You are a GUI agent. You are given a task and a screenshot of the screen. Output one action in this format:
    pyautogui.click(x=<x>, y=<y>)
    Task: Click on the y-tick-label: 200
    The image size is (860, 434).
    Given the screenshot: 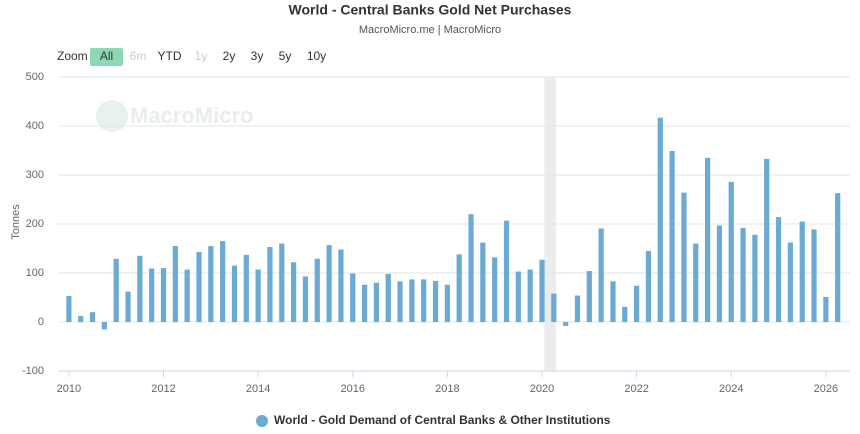 What is the action you would take?
    pyautogui.click(x=35, y=224)
    